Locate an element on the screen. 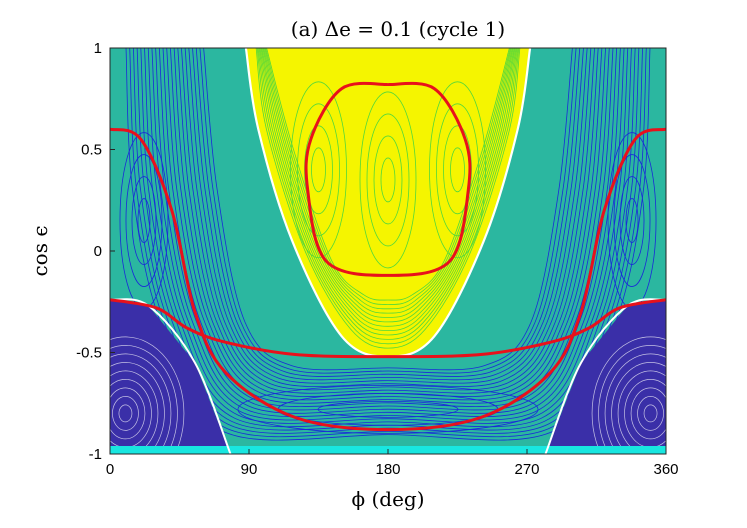  y-axis-label: cos ϵ is located at coordinates (40, 250).